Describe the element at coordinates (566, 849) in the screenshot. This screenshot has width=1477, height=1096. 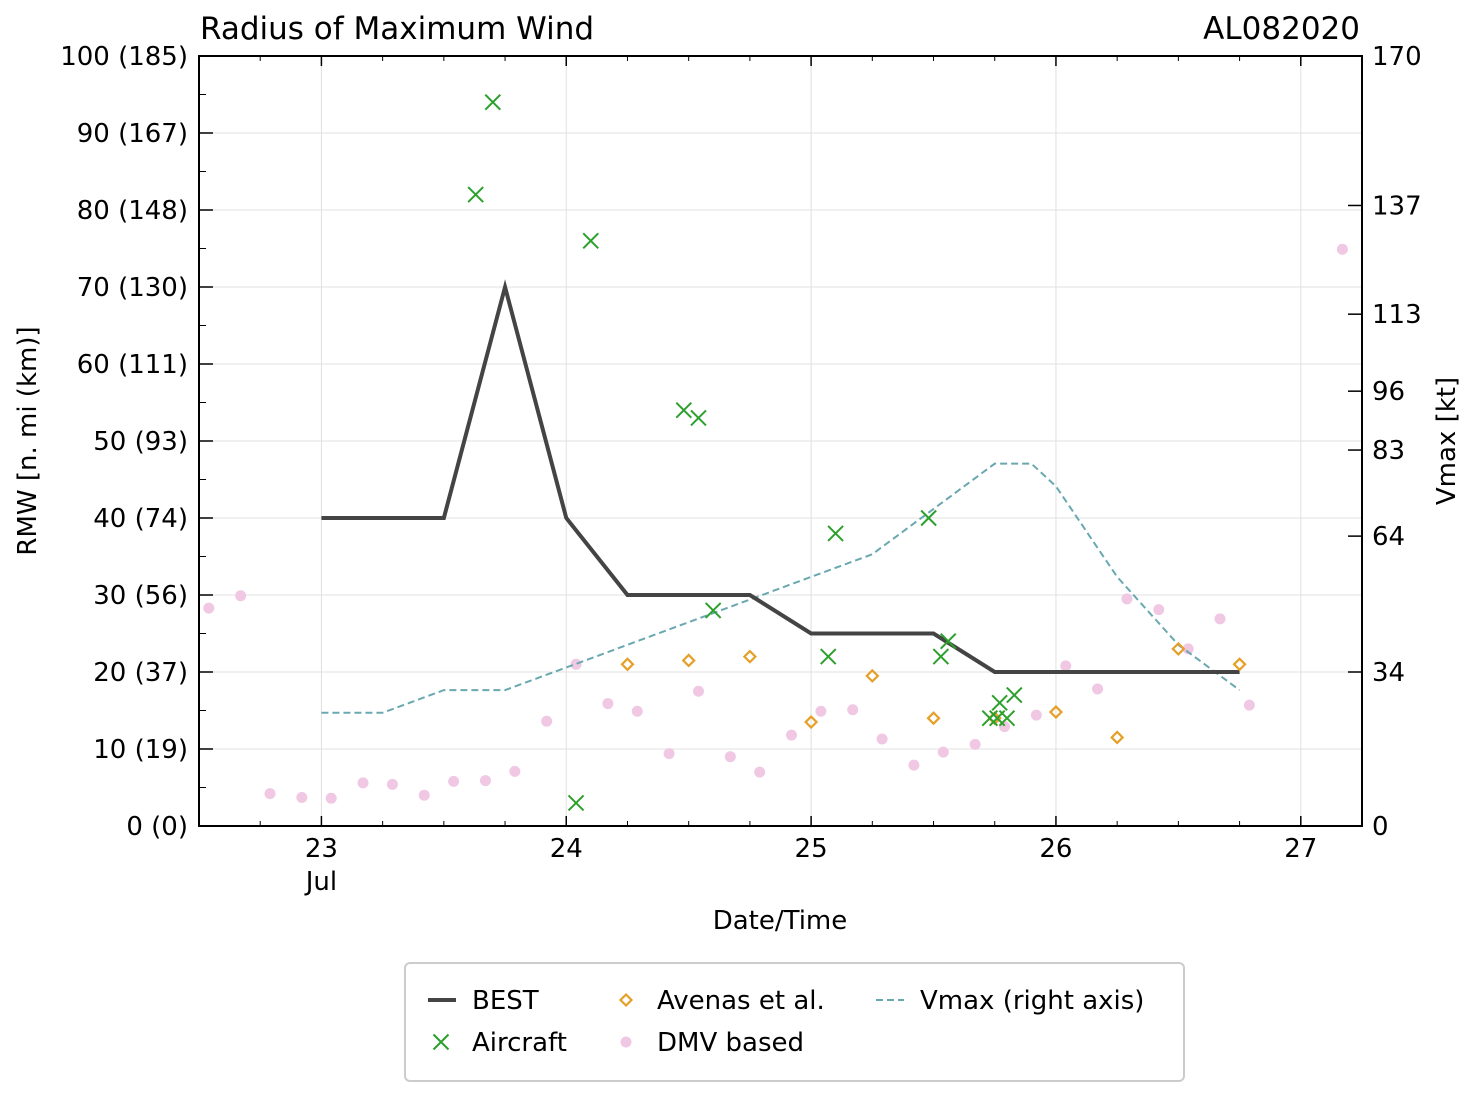
I see `x-tick-label: 24` at that location.